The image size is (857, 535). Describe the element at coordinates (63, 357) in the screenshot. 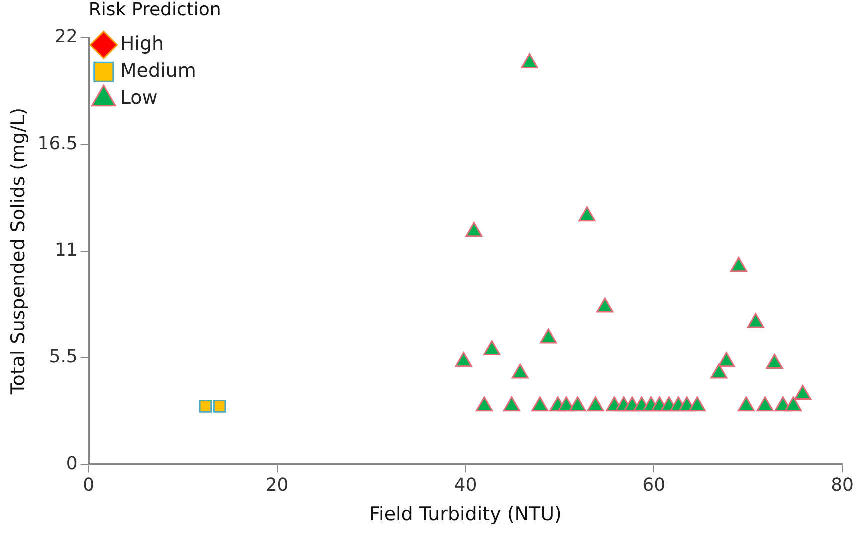

I see `y-tick-label: 5.5` at that location.